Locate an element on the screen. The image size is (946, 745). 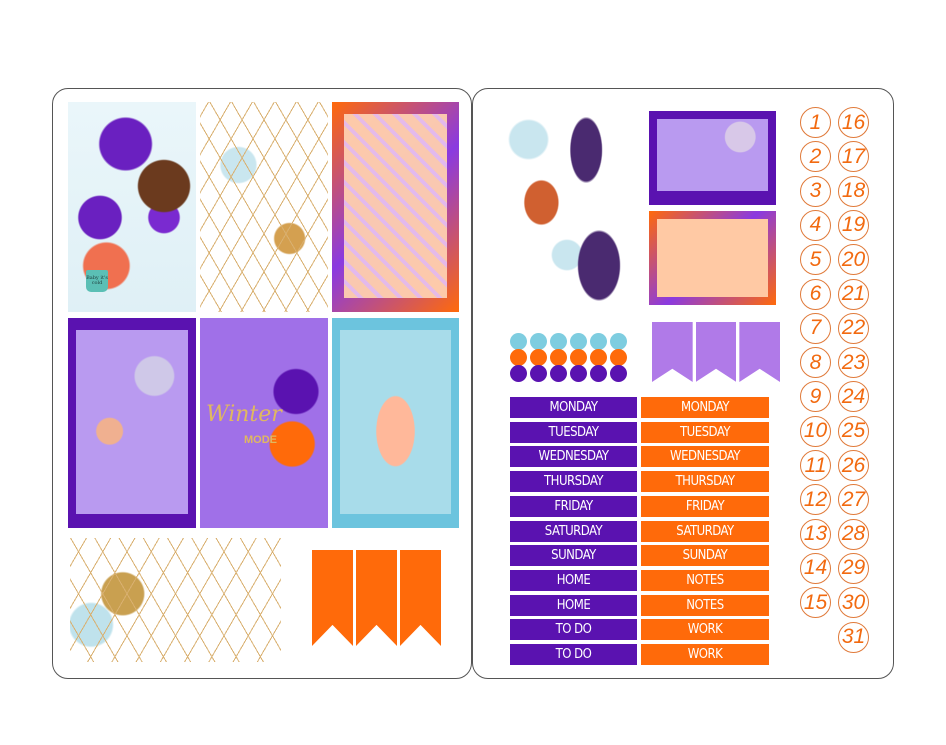
mode-text: MODE is located at coordinates (260, 440).